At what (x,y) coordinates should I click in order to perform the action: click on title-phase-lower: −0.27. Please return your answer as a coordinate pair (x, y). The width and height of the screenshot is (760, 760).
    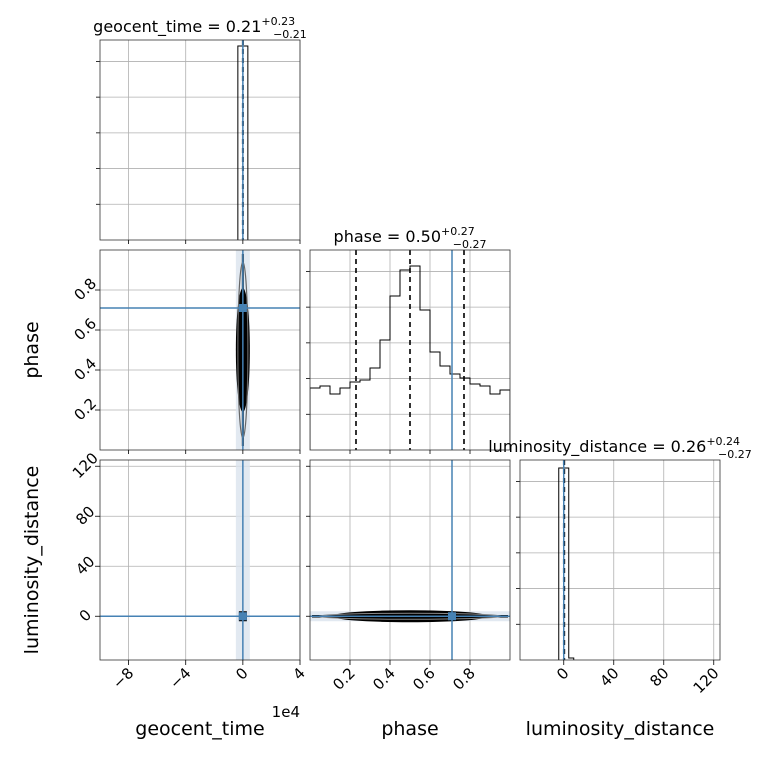
    Looking at the image, I should click on (470, 244).